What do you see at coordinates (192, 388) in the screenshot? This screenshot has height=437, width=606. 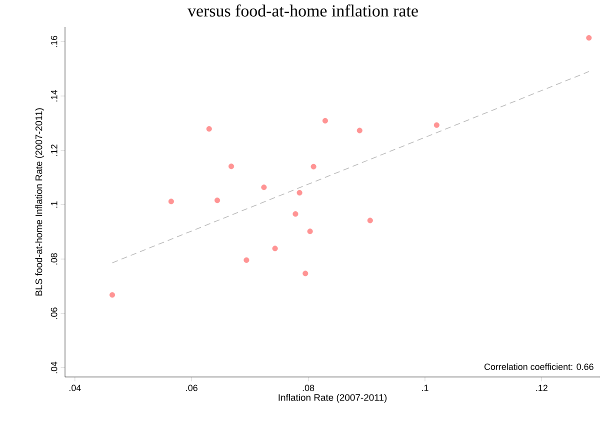 I see `x-tick-label: .06` at bounding box center [192, 388].